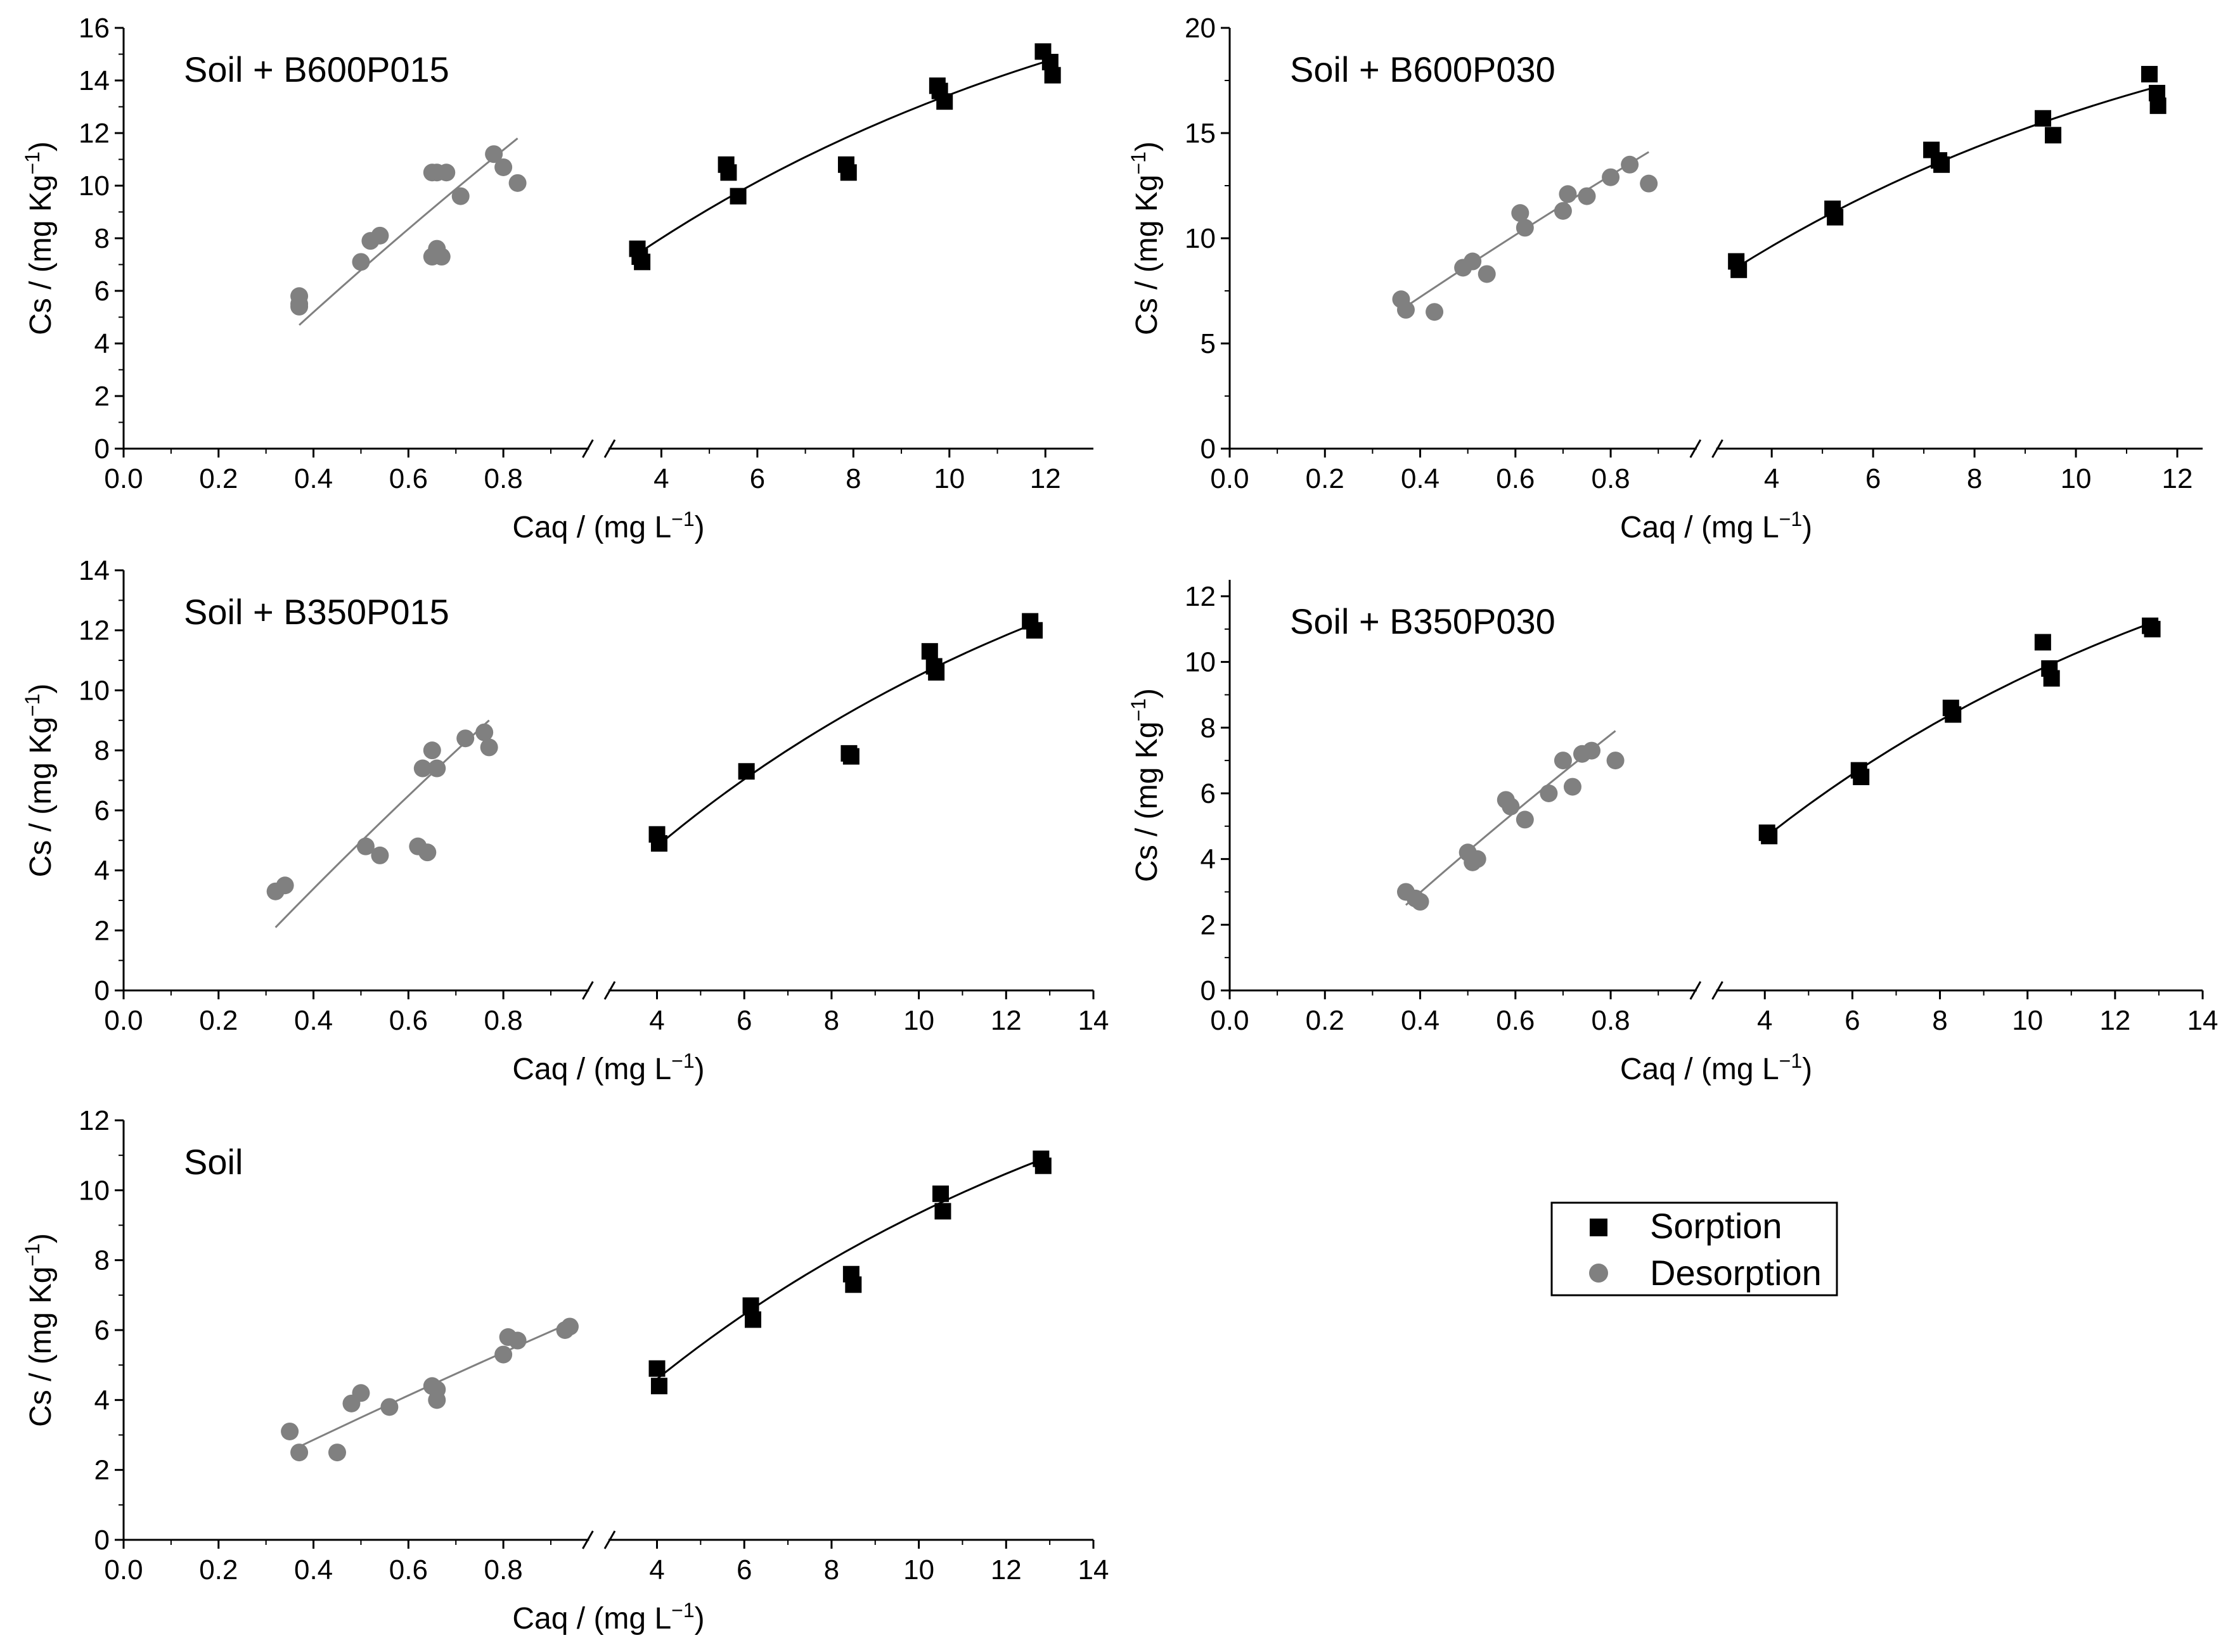  I want to click on y-tick-label: 5, so click(1208, 344).